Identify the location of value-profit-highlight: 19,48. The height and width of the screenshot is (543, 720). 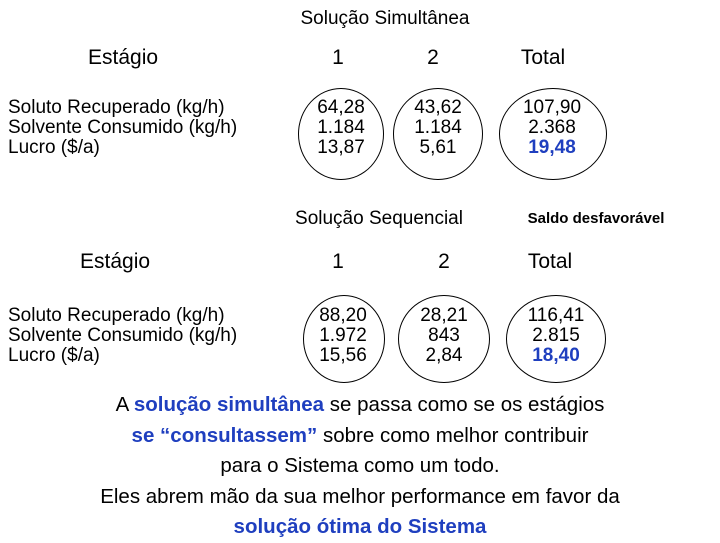
(552, 147).